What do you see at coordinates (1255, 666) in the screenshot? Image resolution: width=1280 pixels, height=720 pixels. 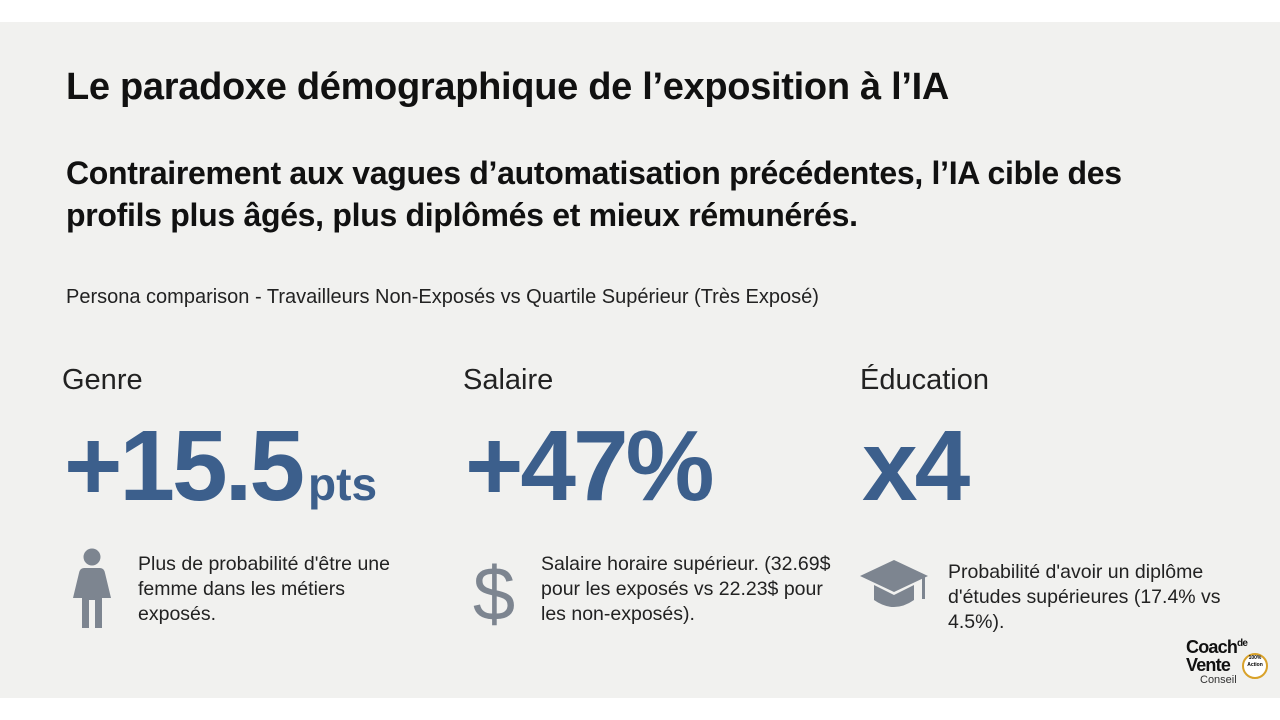 I see `logo-badge: 100% Action` at bounding box center [1255, 666].